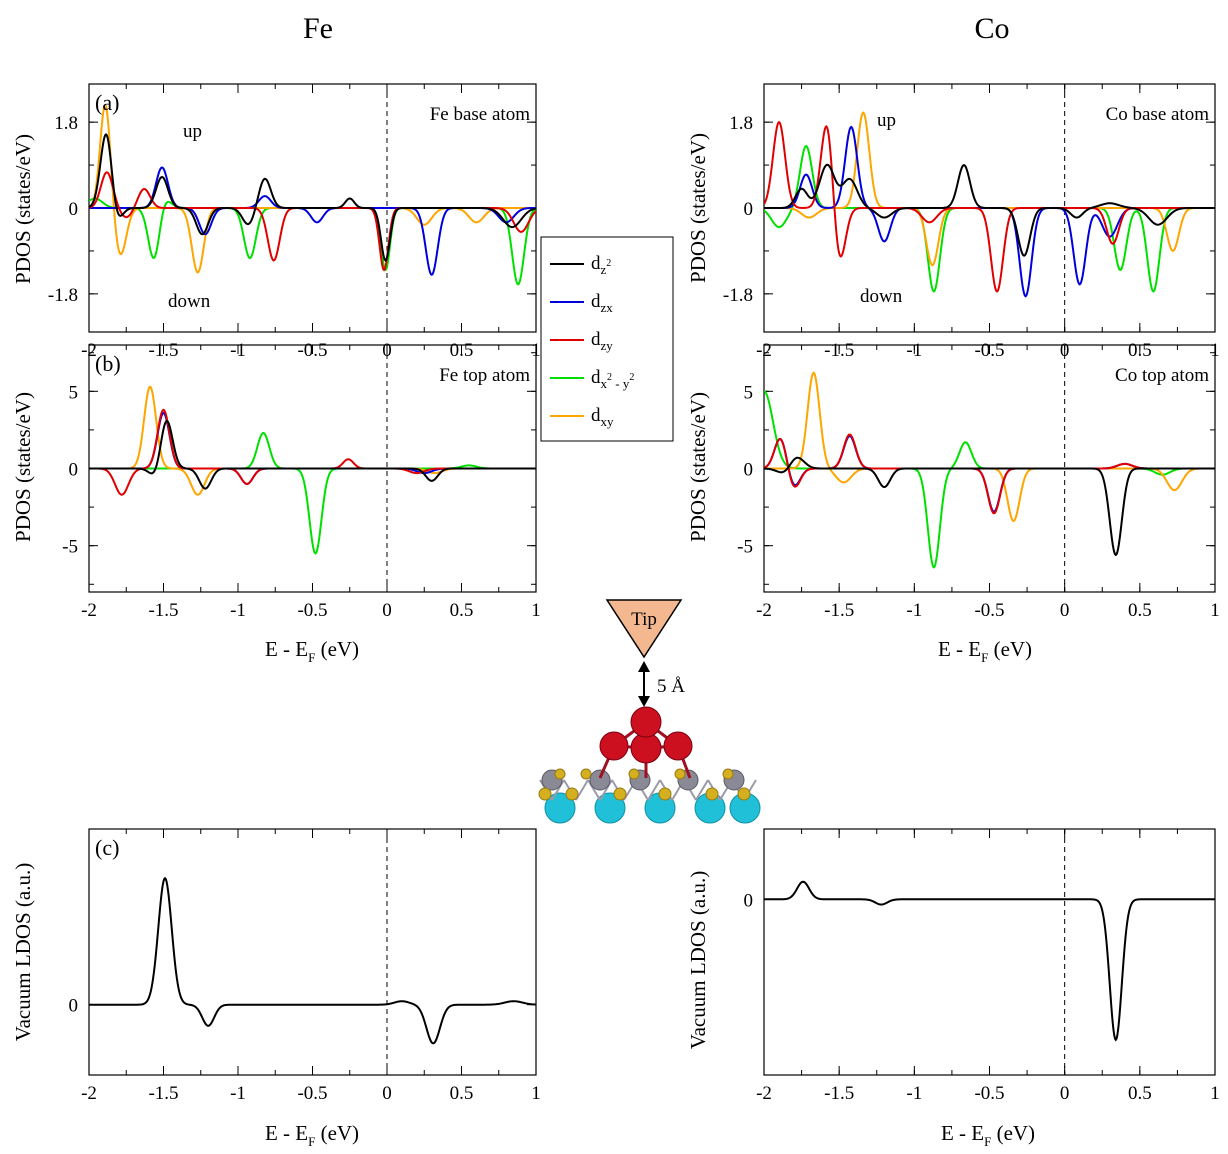 Image resolution: width=1228 pixels, height=1154 pixels. I want to click on legend-label-dx2y2: dx2 - y2, so click(612, 379).